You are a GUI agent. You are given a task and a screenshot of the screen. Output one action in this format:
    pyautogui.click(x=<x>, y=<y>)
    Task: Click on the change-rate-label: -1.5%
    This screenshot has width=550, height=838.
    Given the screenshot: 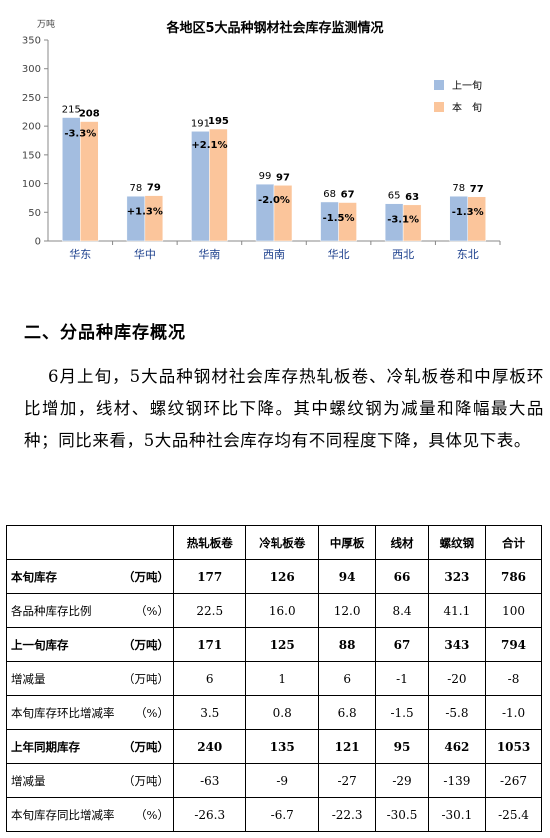 What is the action you would take?
    pyautogui.click(x=339, y=218)
    